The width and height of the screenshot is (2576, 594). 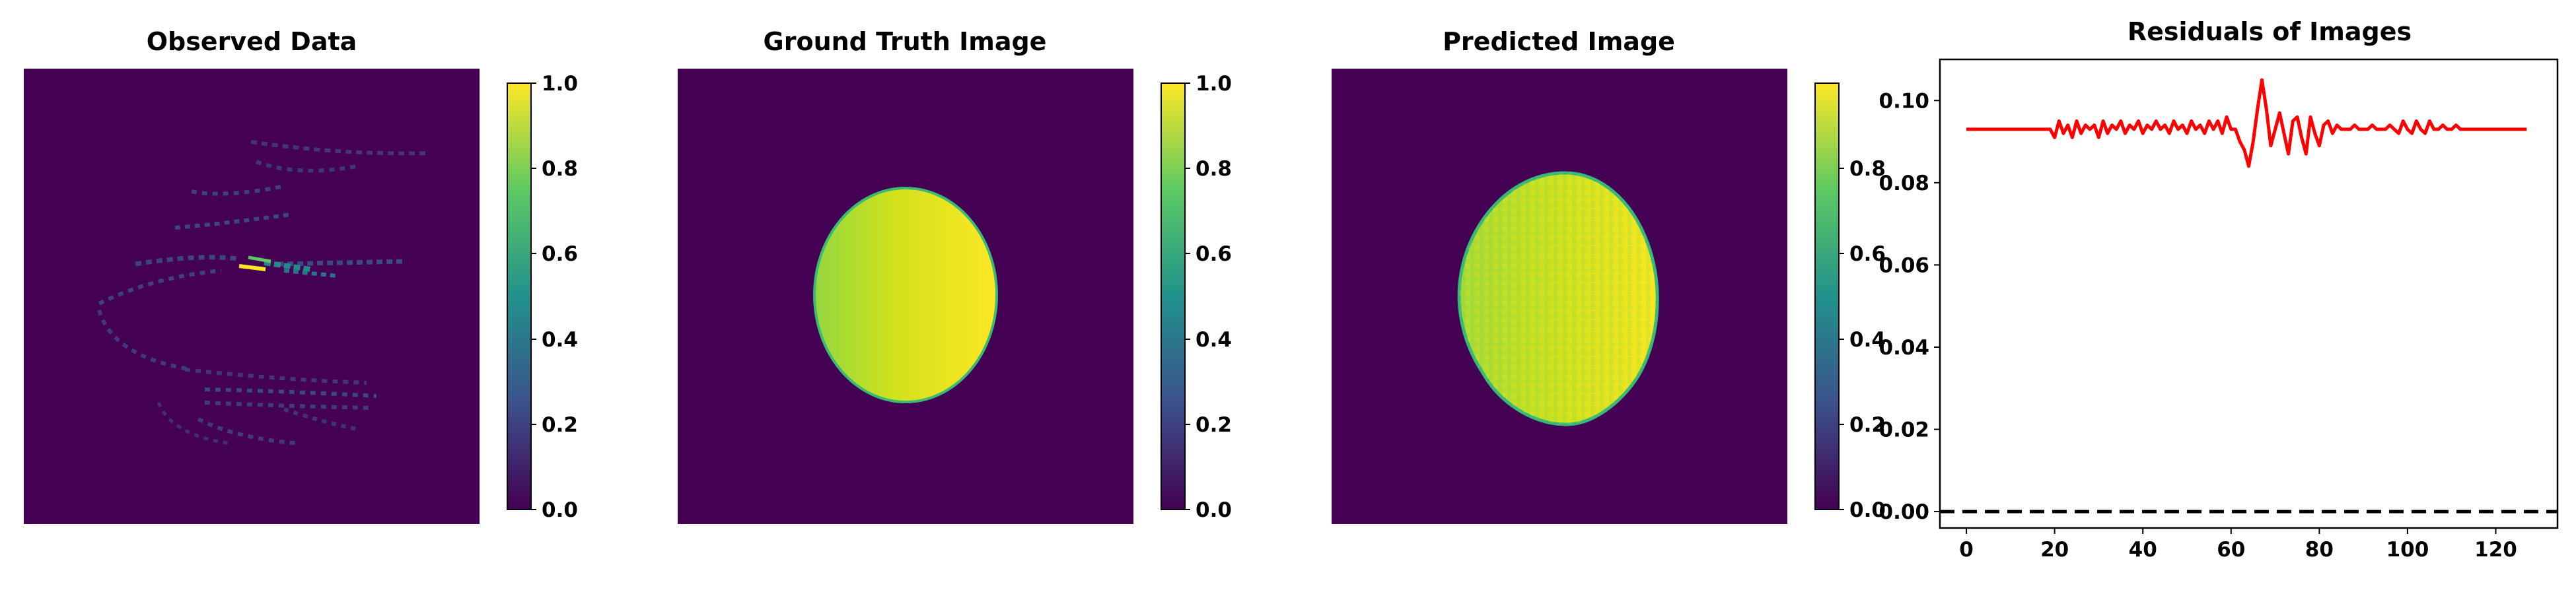 I want to click on y-tick-label: 0.00, so click(x=1905, y=512).